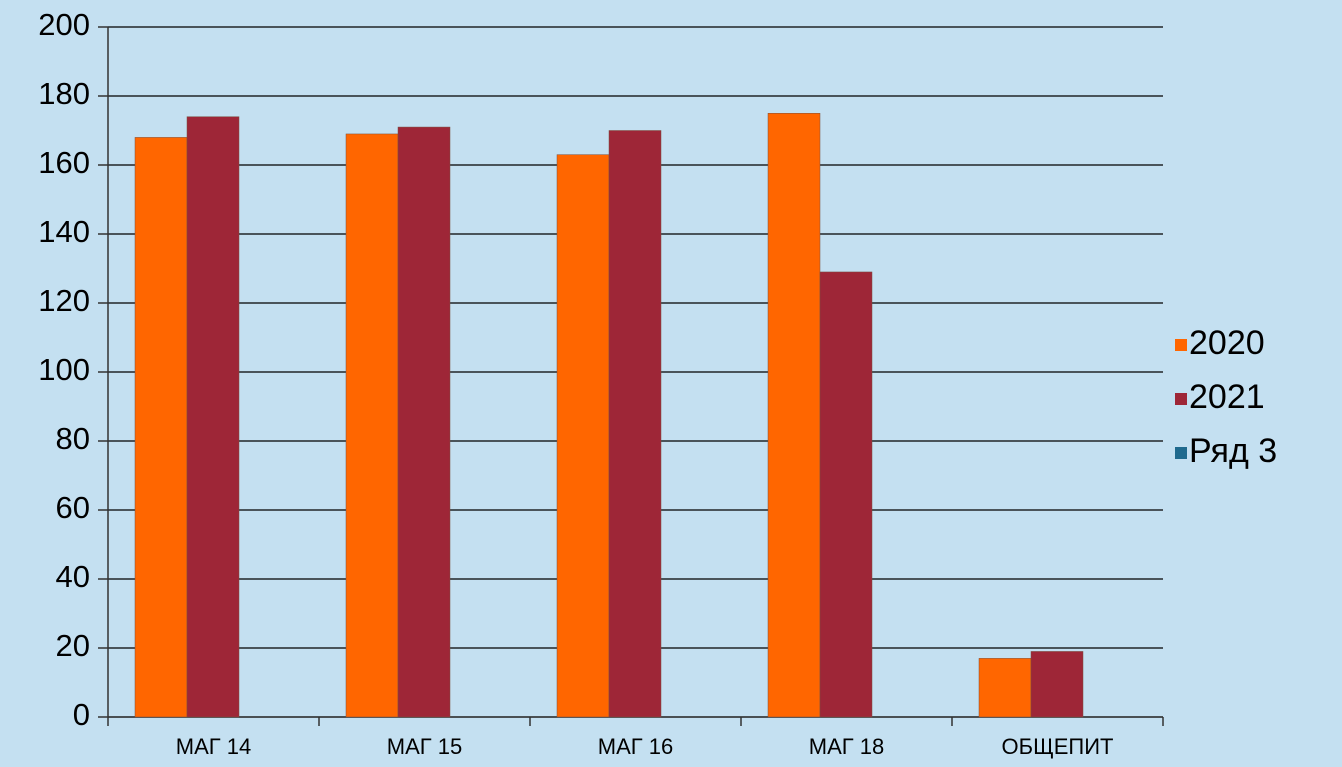 Image resolution: width=1342 pixels, height=767 pixels. What do you see at coordinates (73, 576) in the screenshot?
I see `y-tick-label: 40` at bounding box center [73, 576].